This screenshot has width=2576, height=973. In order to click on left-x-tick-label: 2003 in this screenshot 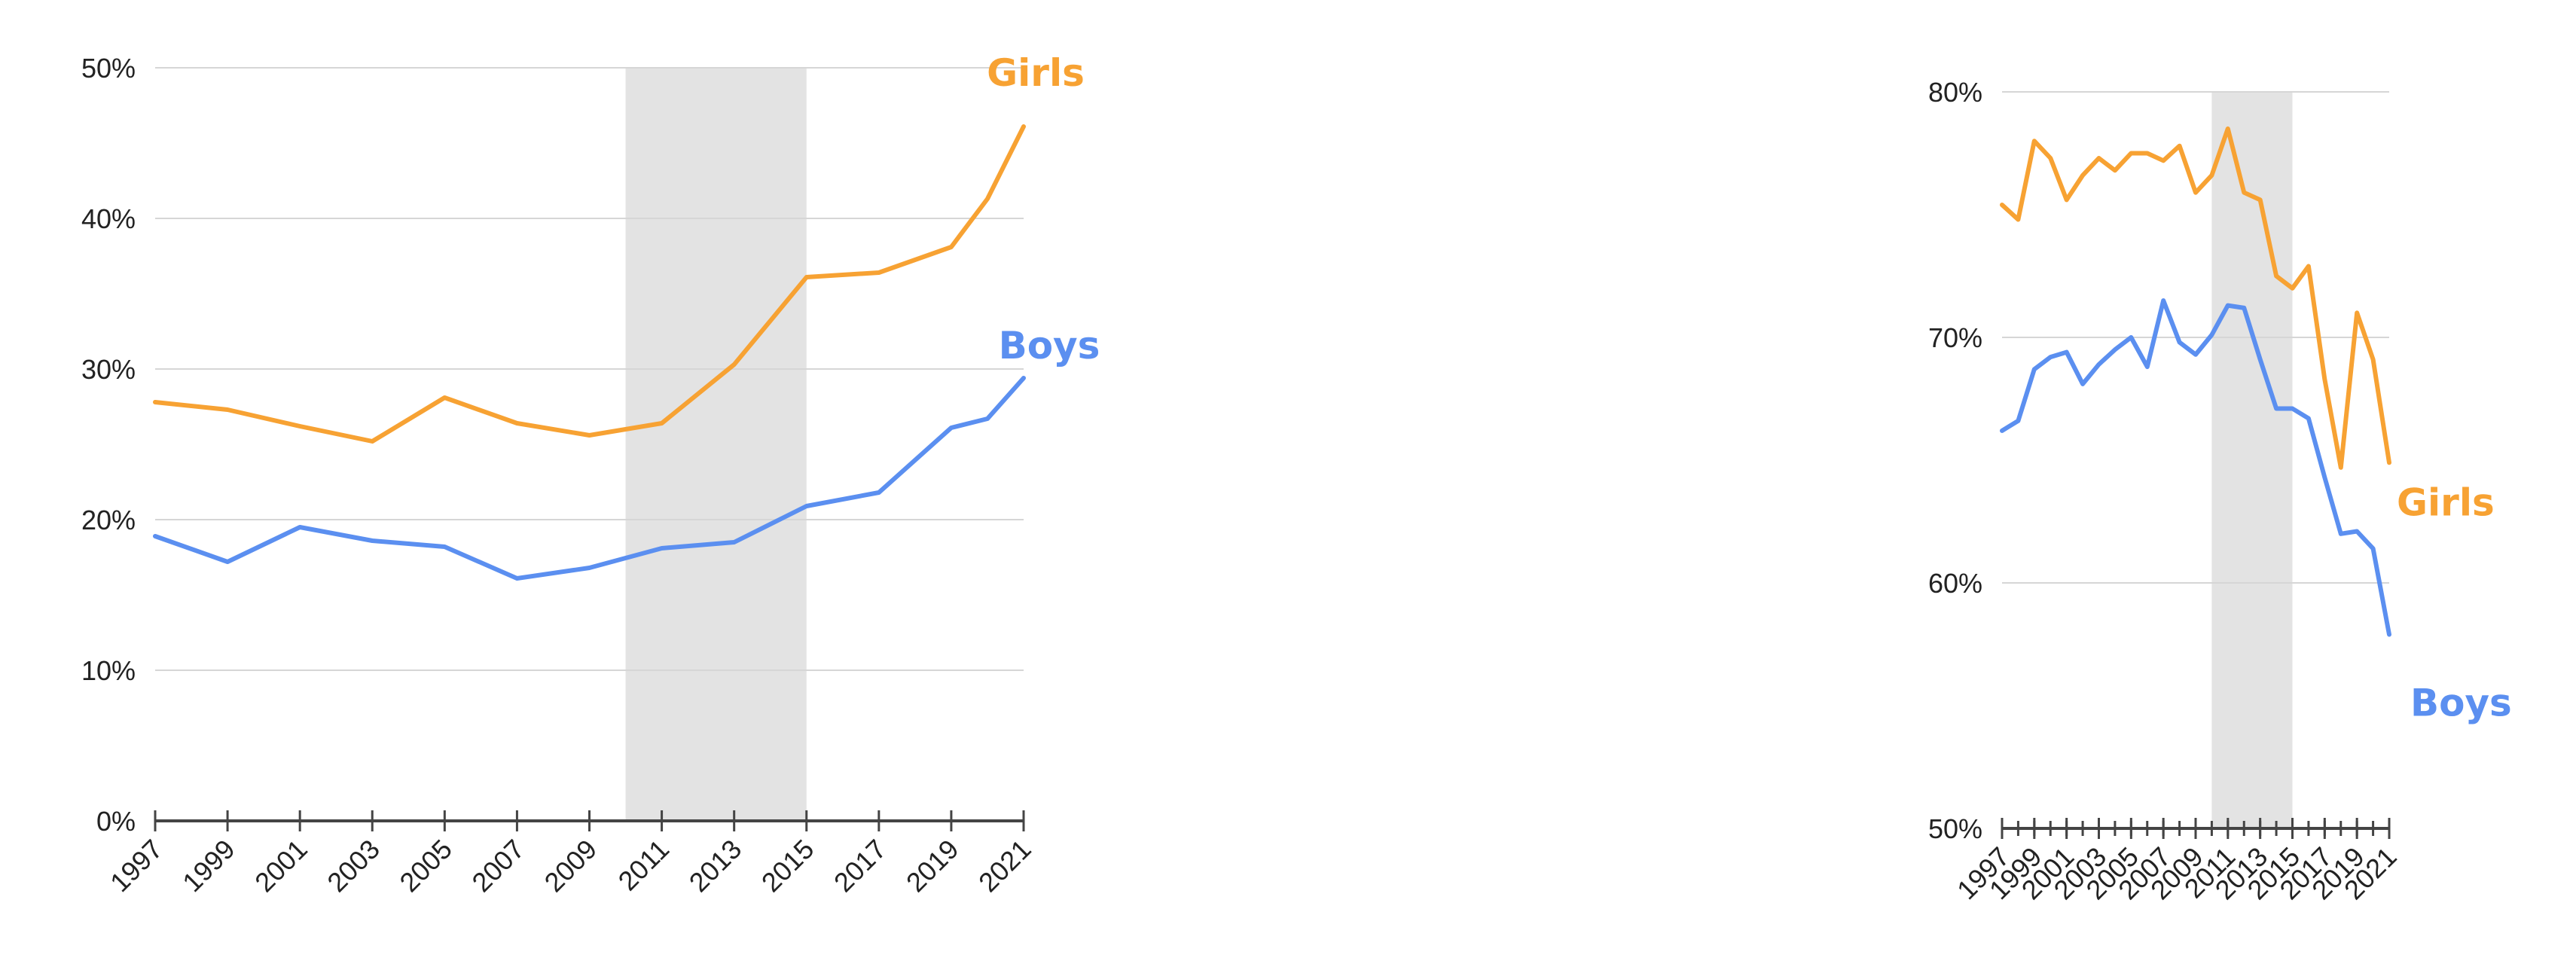, I will do `click(354, 866)`.